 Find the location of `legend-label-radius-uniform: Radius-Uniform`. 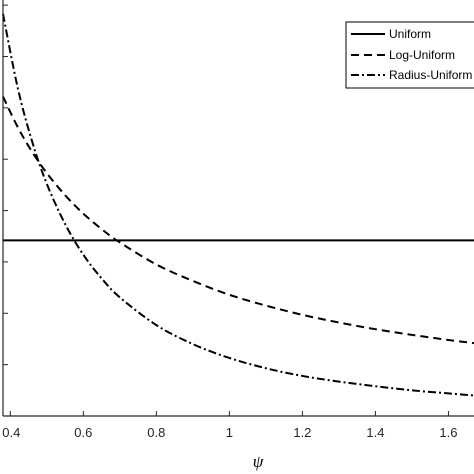

legend-label-radius-uniform: Radius-Uniform is located at coordinates (430, 75).